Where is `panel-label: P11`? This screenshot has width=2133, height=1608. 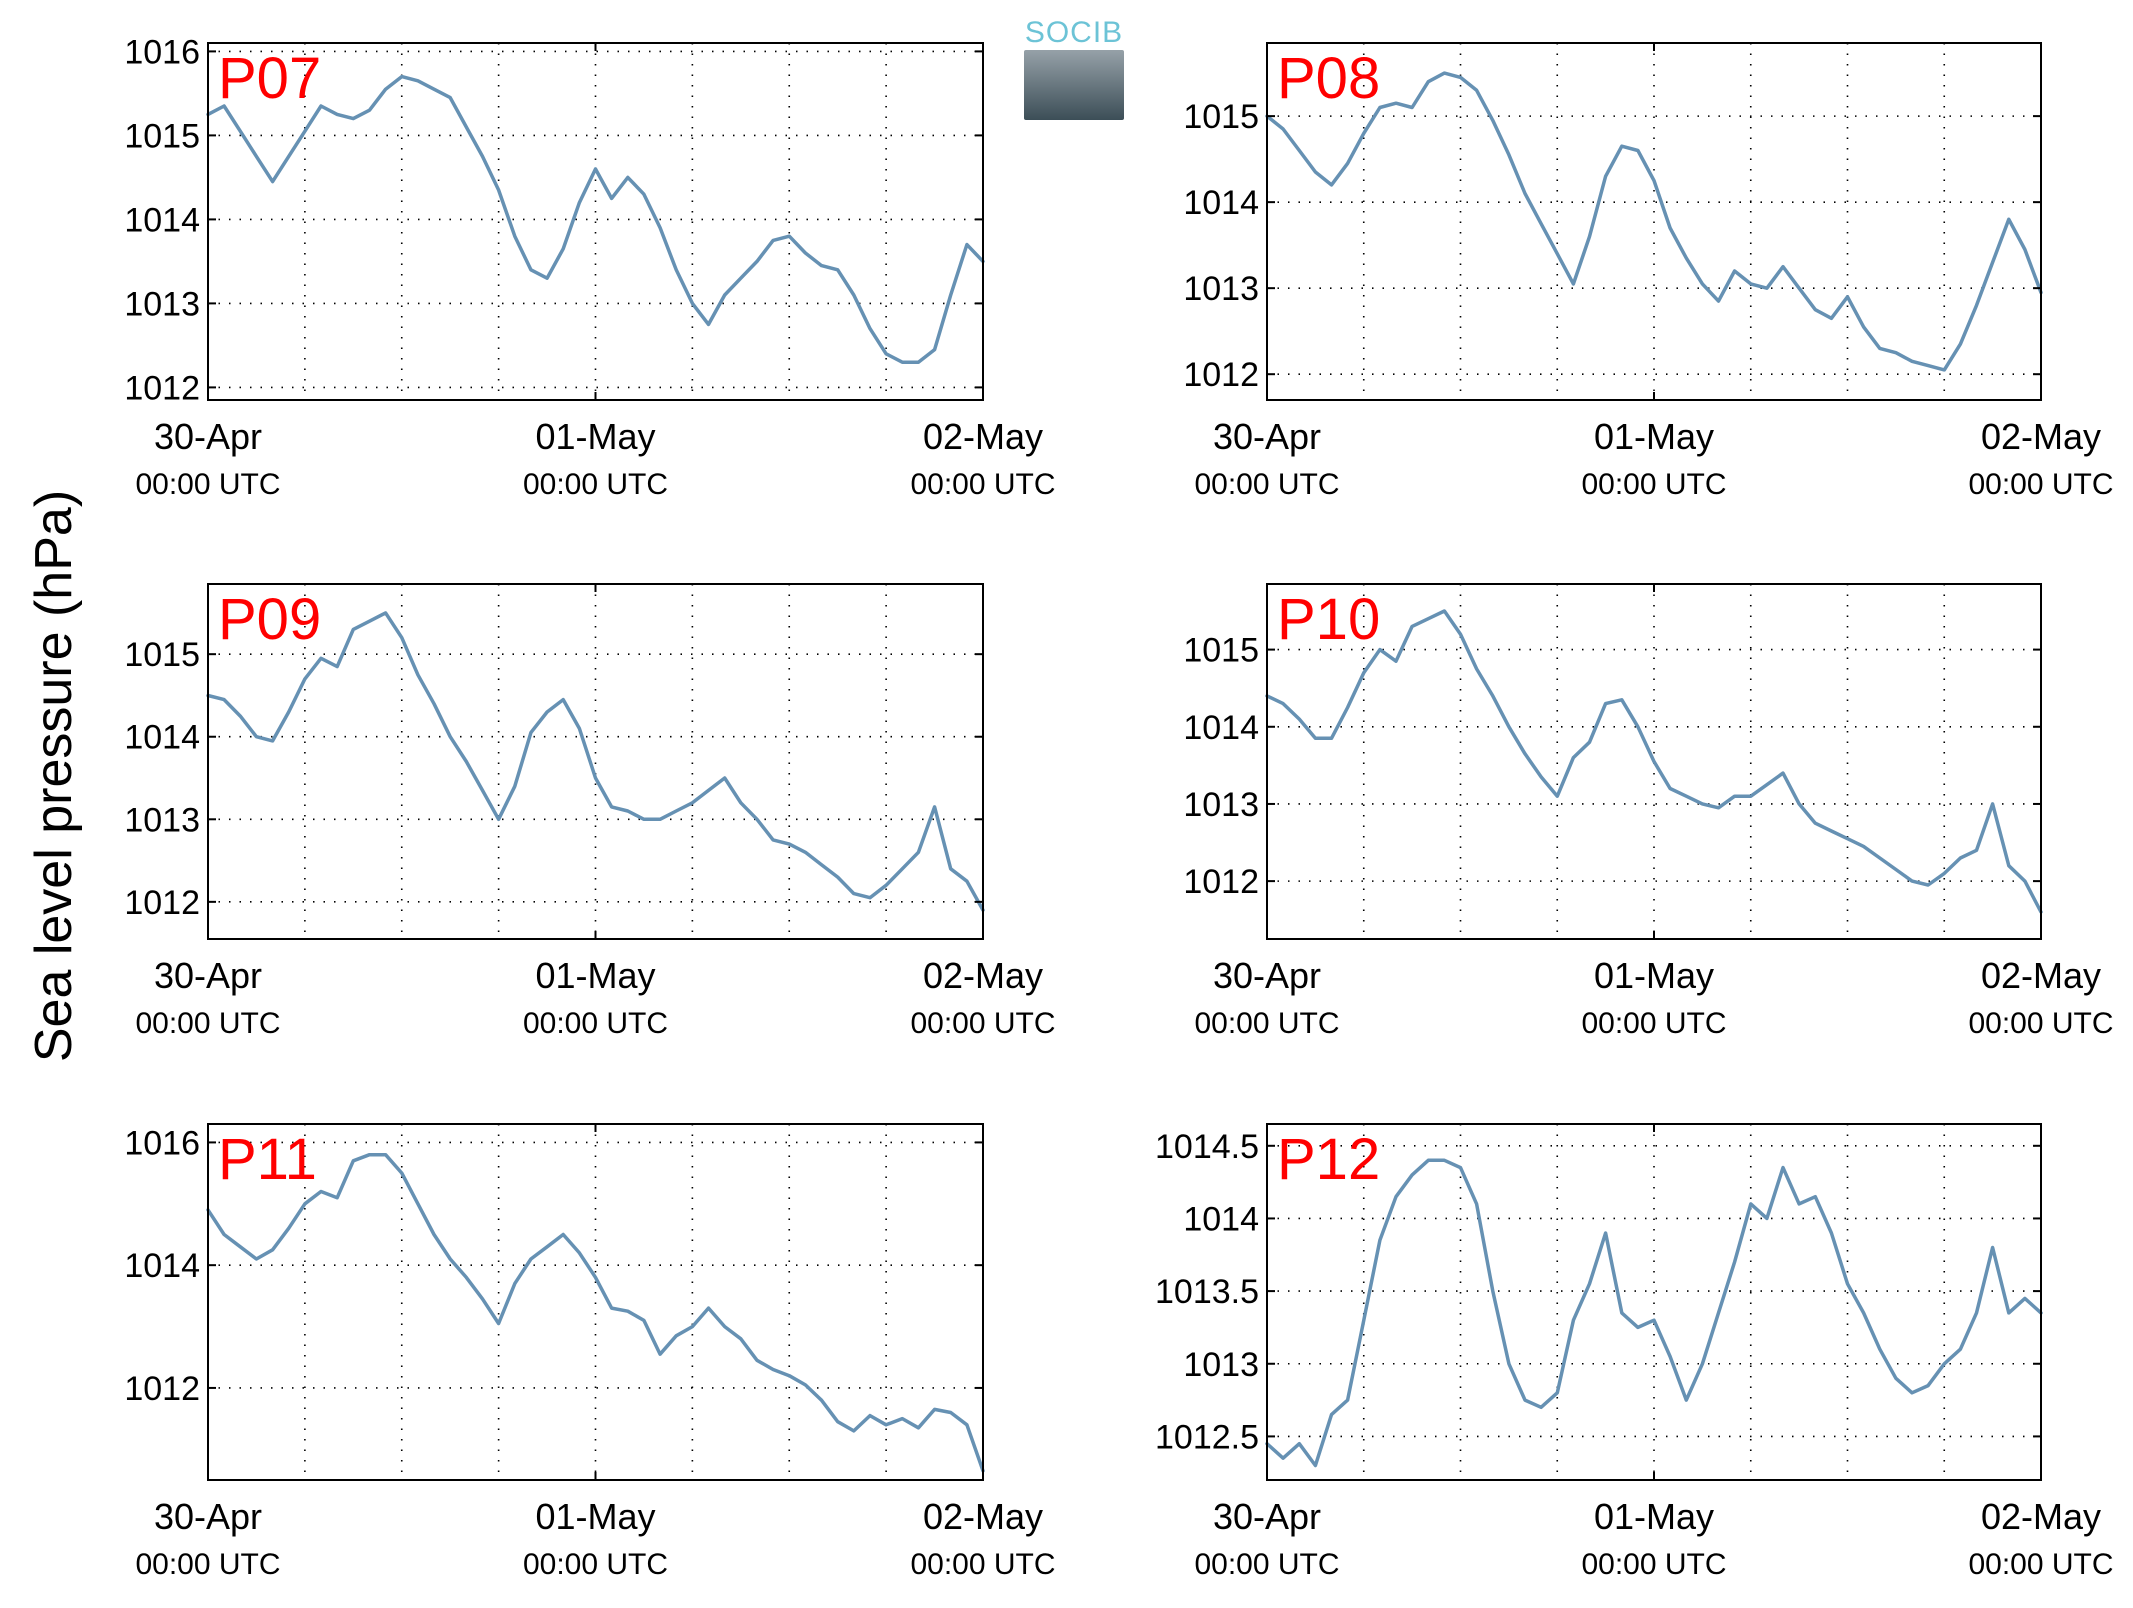 panel-label: P11 is located at coordinates (267, 1159).